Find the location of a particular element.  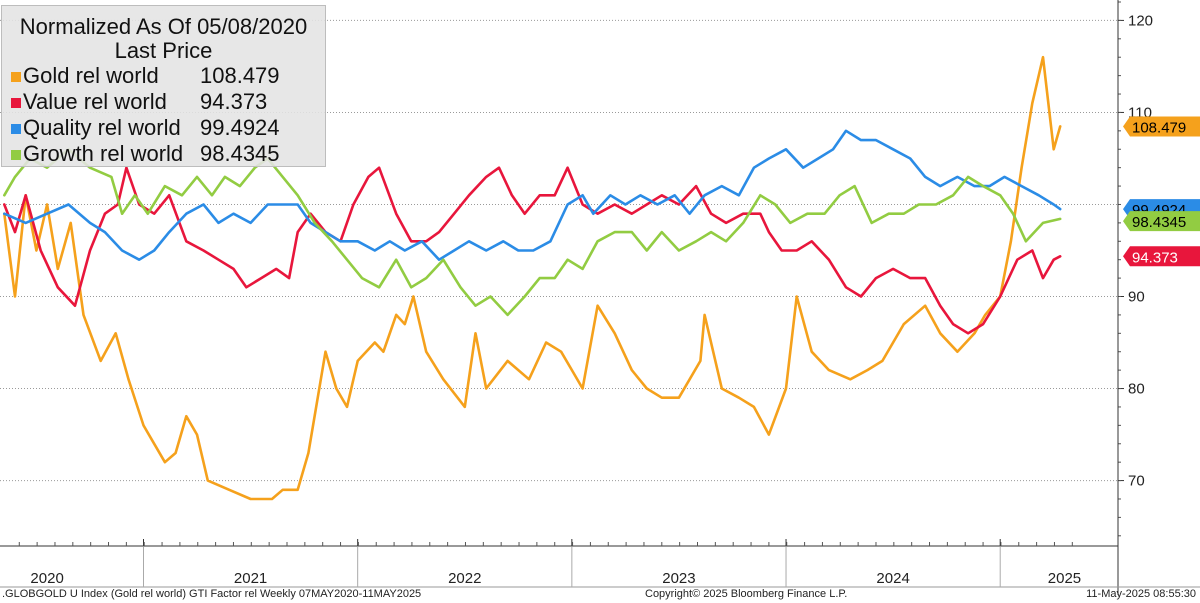

legend-header: Last Price is located at coordinates (163, 50).